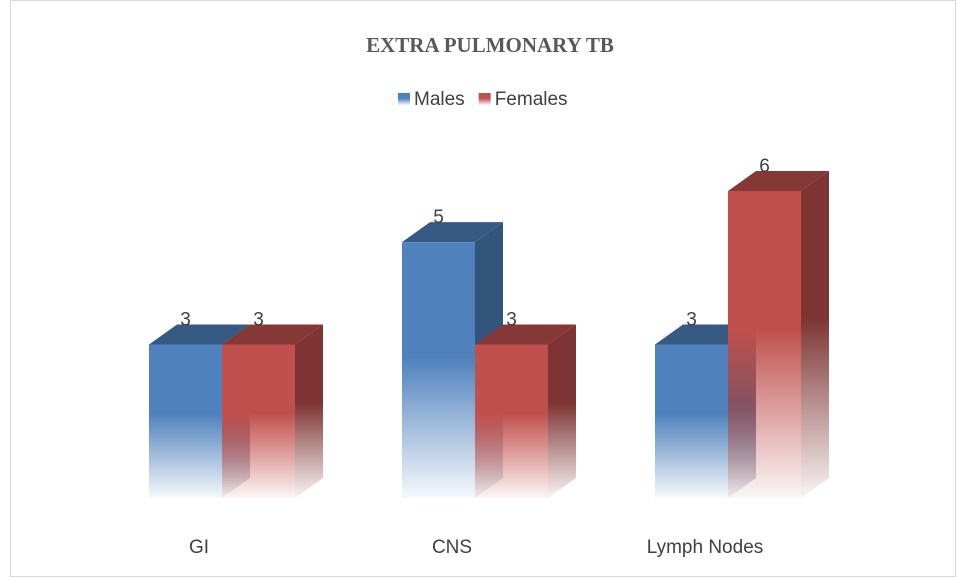 This screenshot has width=957, height=578. I want to click on x-tick-label: GI, so click(199, 547).